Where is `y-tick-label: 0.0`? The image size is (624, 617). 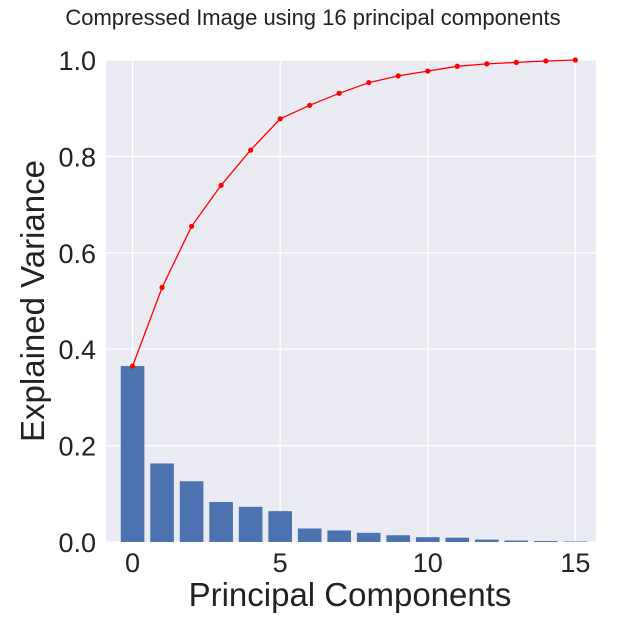 y-tick-label: 0.0 is located at coordinates (77, 543).